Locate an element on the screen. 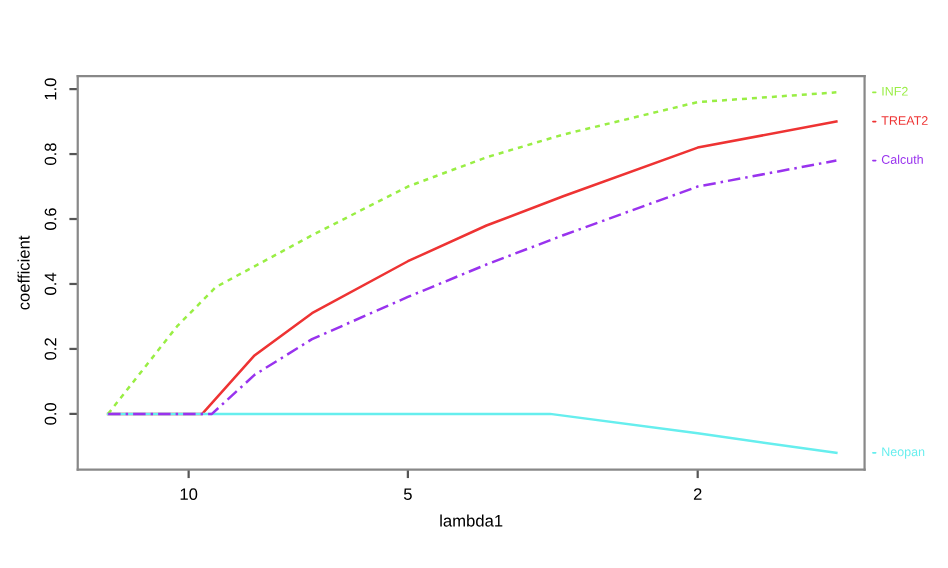  x-axis-title: lambda1 is located at coordinates (471, 520).